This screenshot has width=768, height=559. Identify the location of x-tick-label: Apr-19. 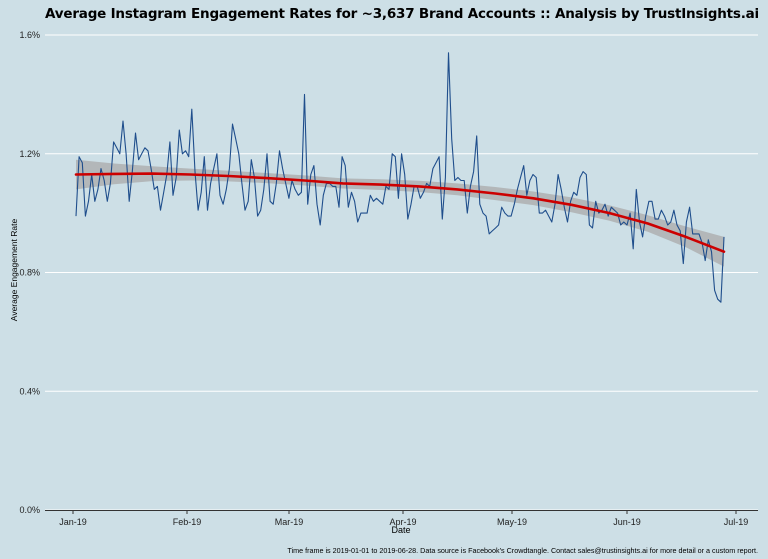
(402, 522).